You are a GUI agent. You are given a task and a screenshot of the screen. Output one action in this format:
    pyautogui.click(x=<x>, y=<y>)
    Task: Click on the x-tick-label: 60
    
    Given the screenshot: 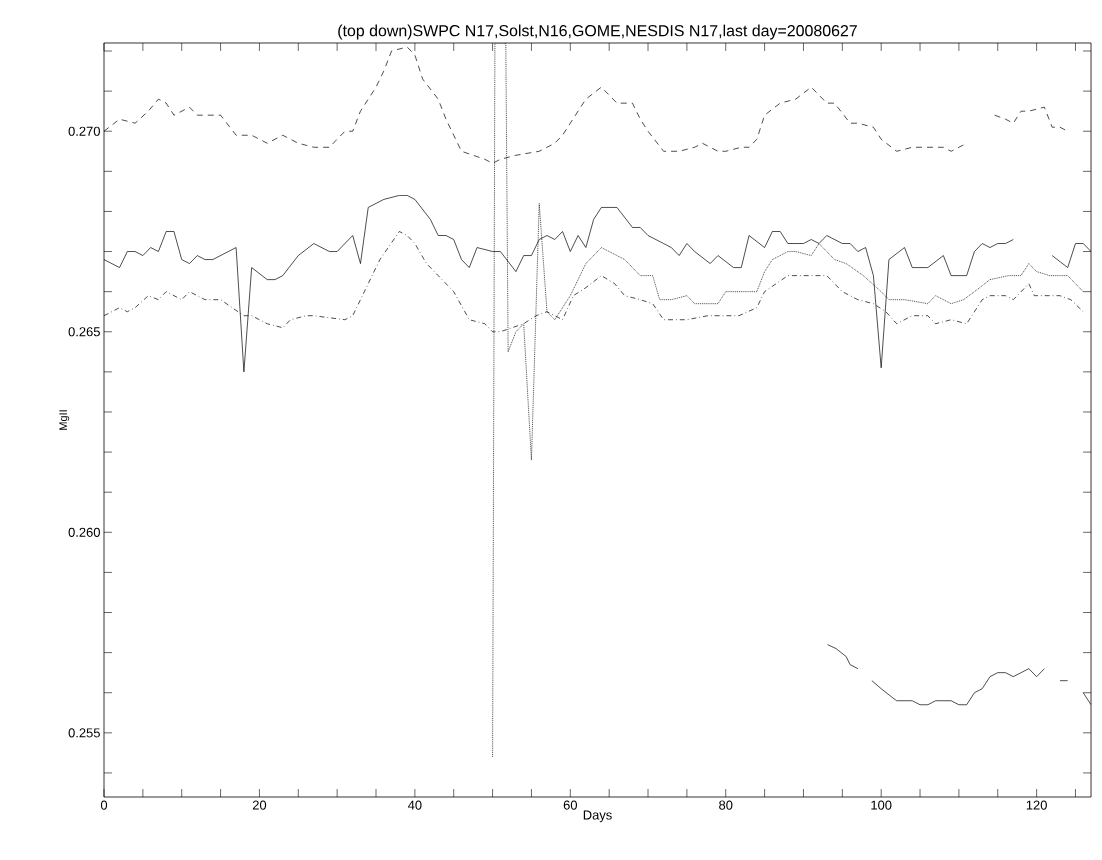 What is the action you would take?
    pyautogui.click(x=570, y=805)
    